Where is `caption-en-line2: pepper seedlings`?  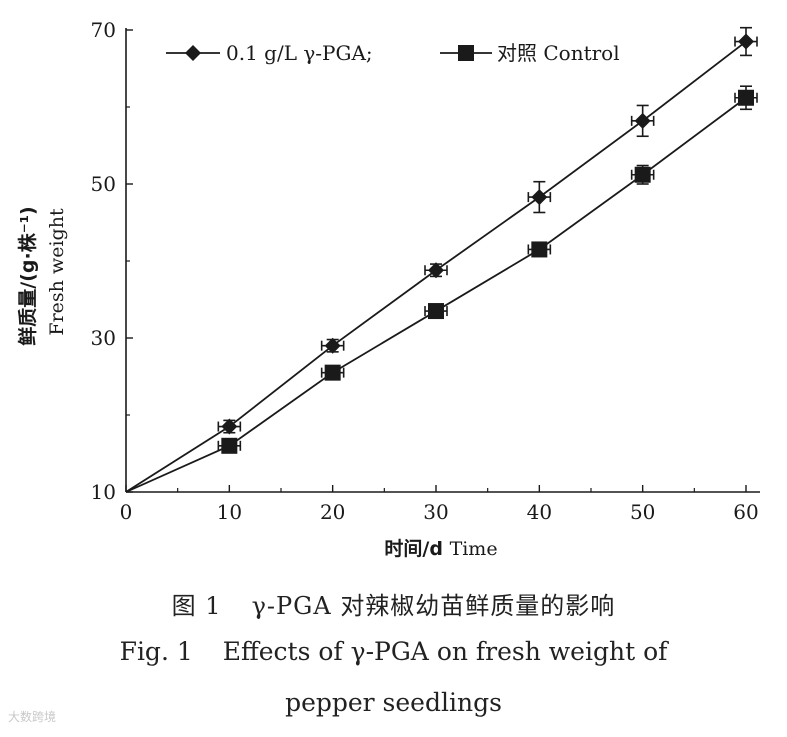
caption-en-line2: pepper seedlings is located at coordinates (393, 702).